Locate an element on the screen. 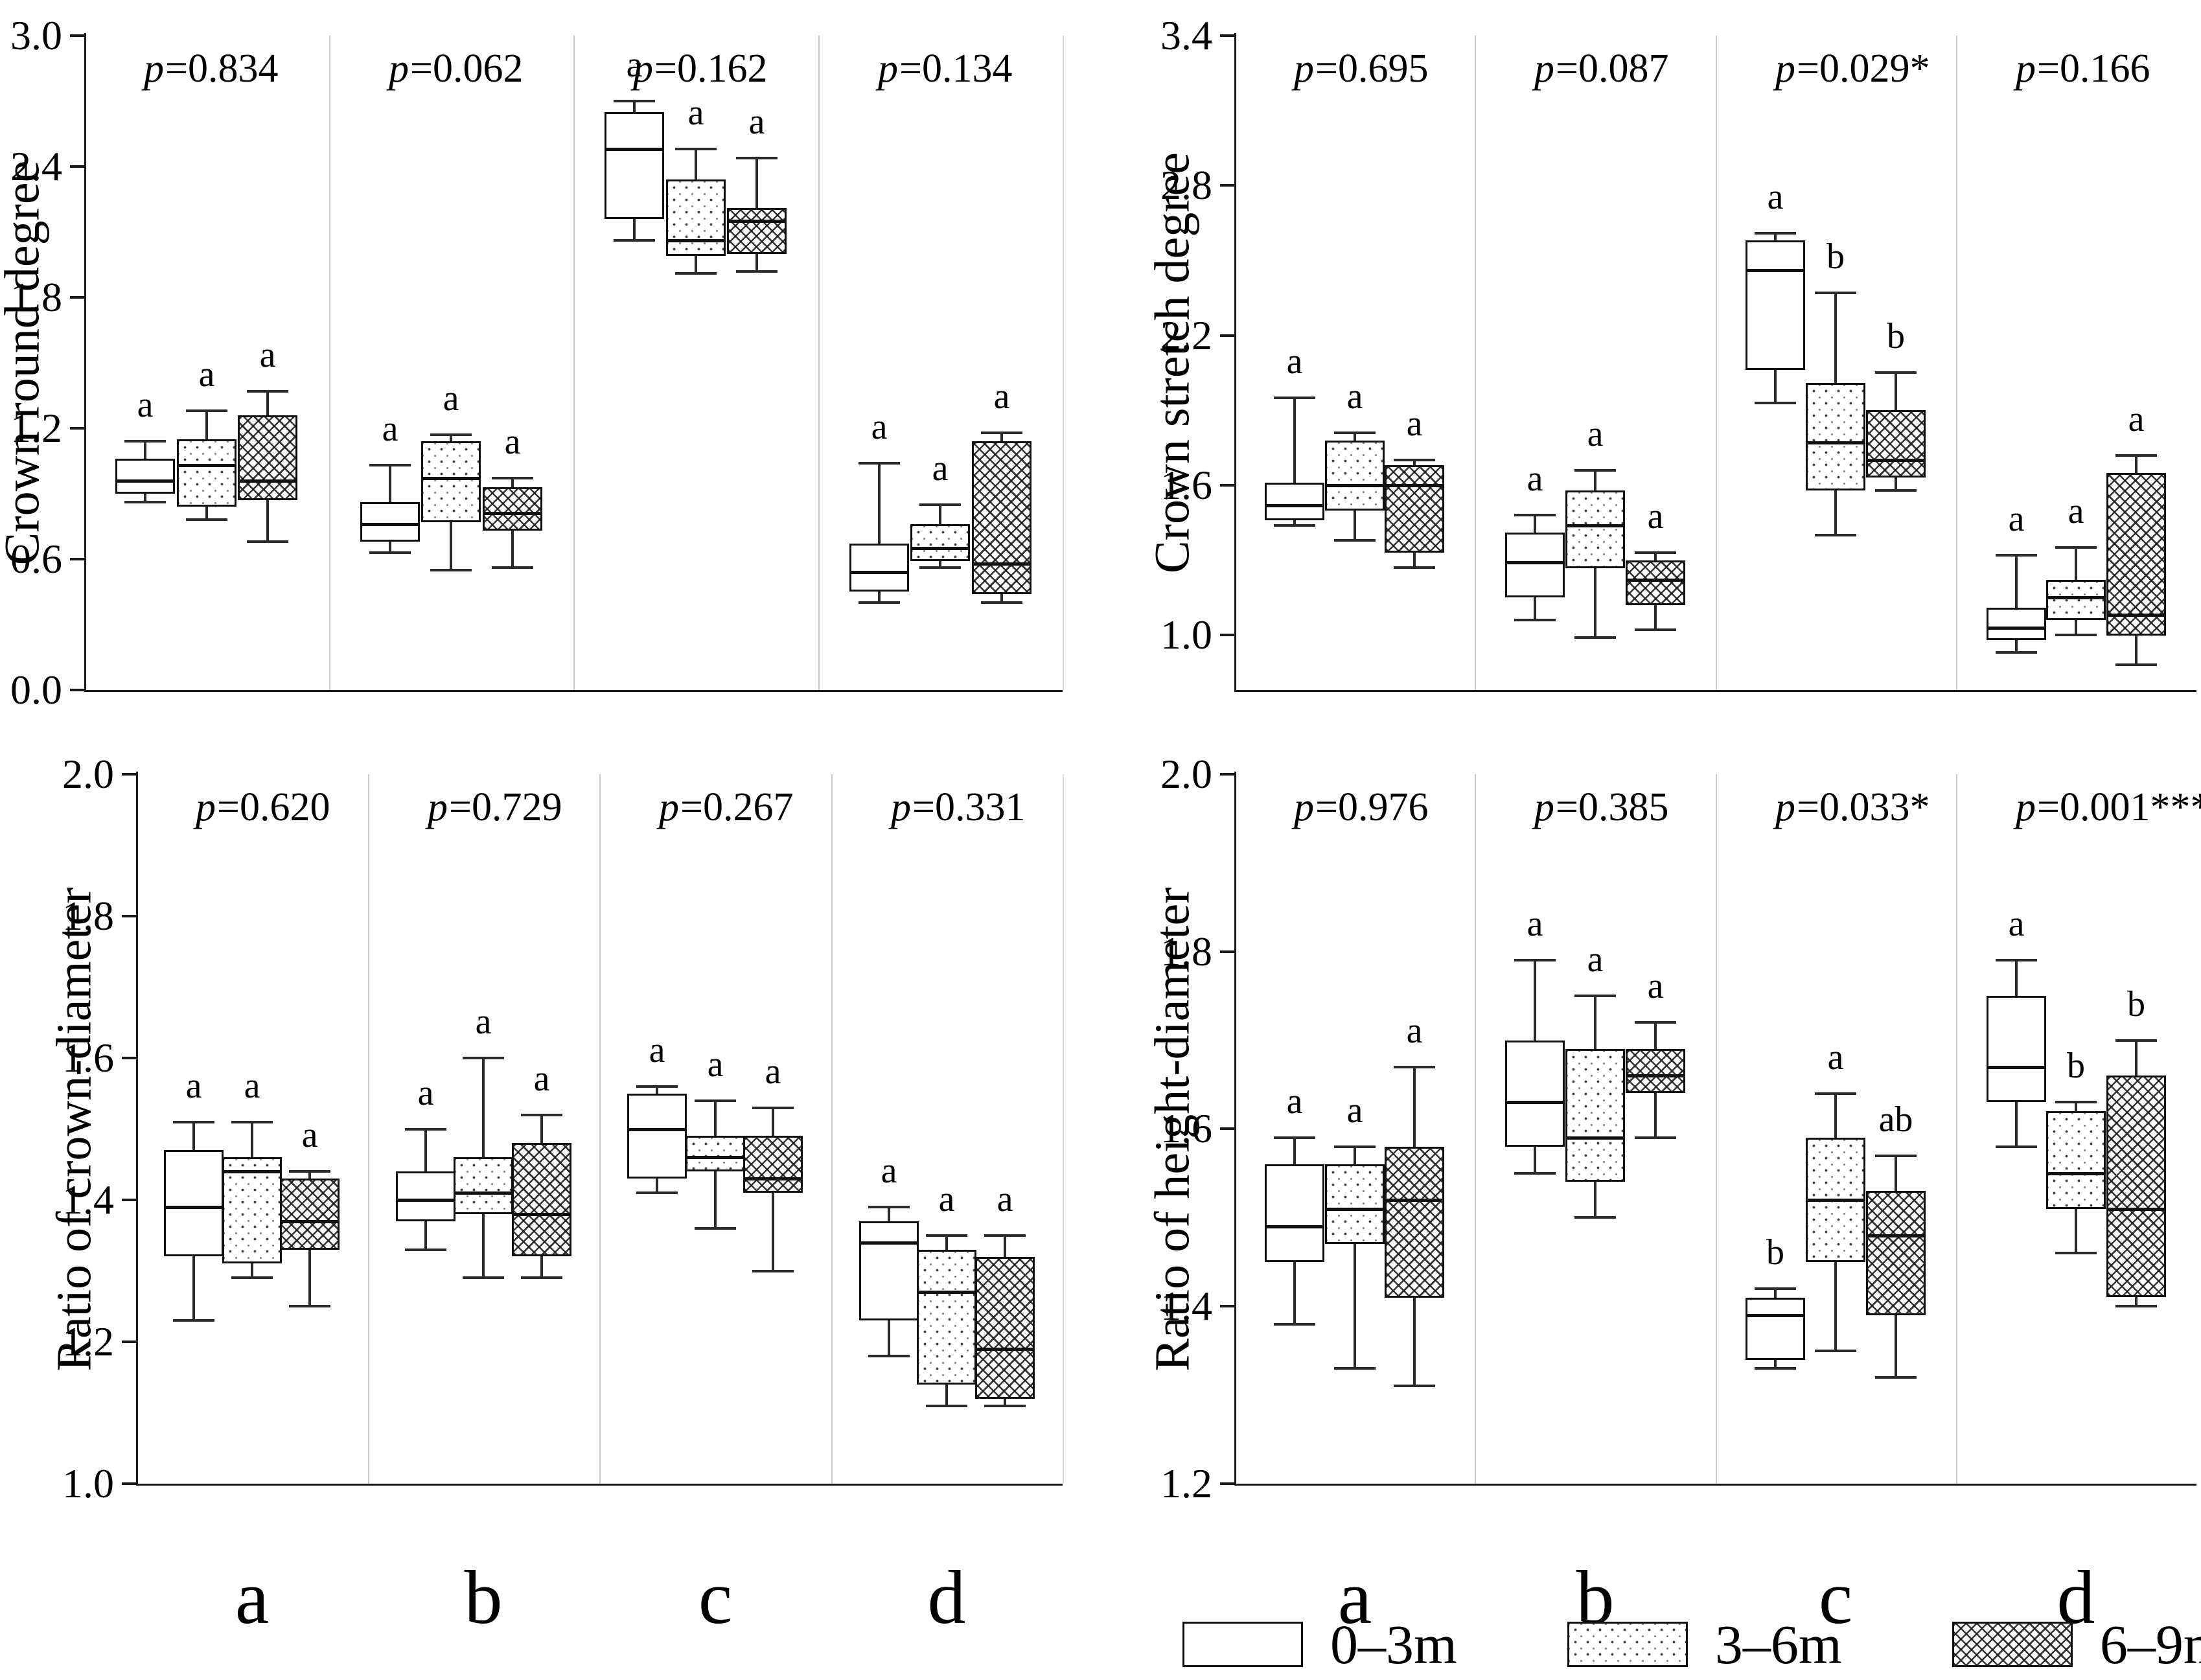  y-axis is located at coordinates (1235, 1128).